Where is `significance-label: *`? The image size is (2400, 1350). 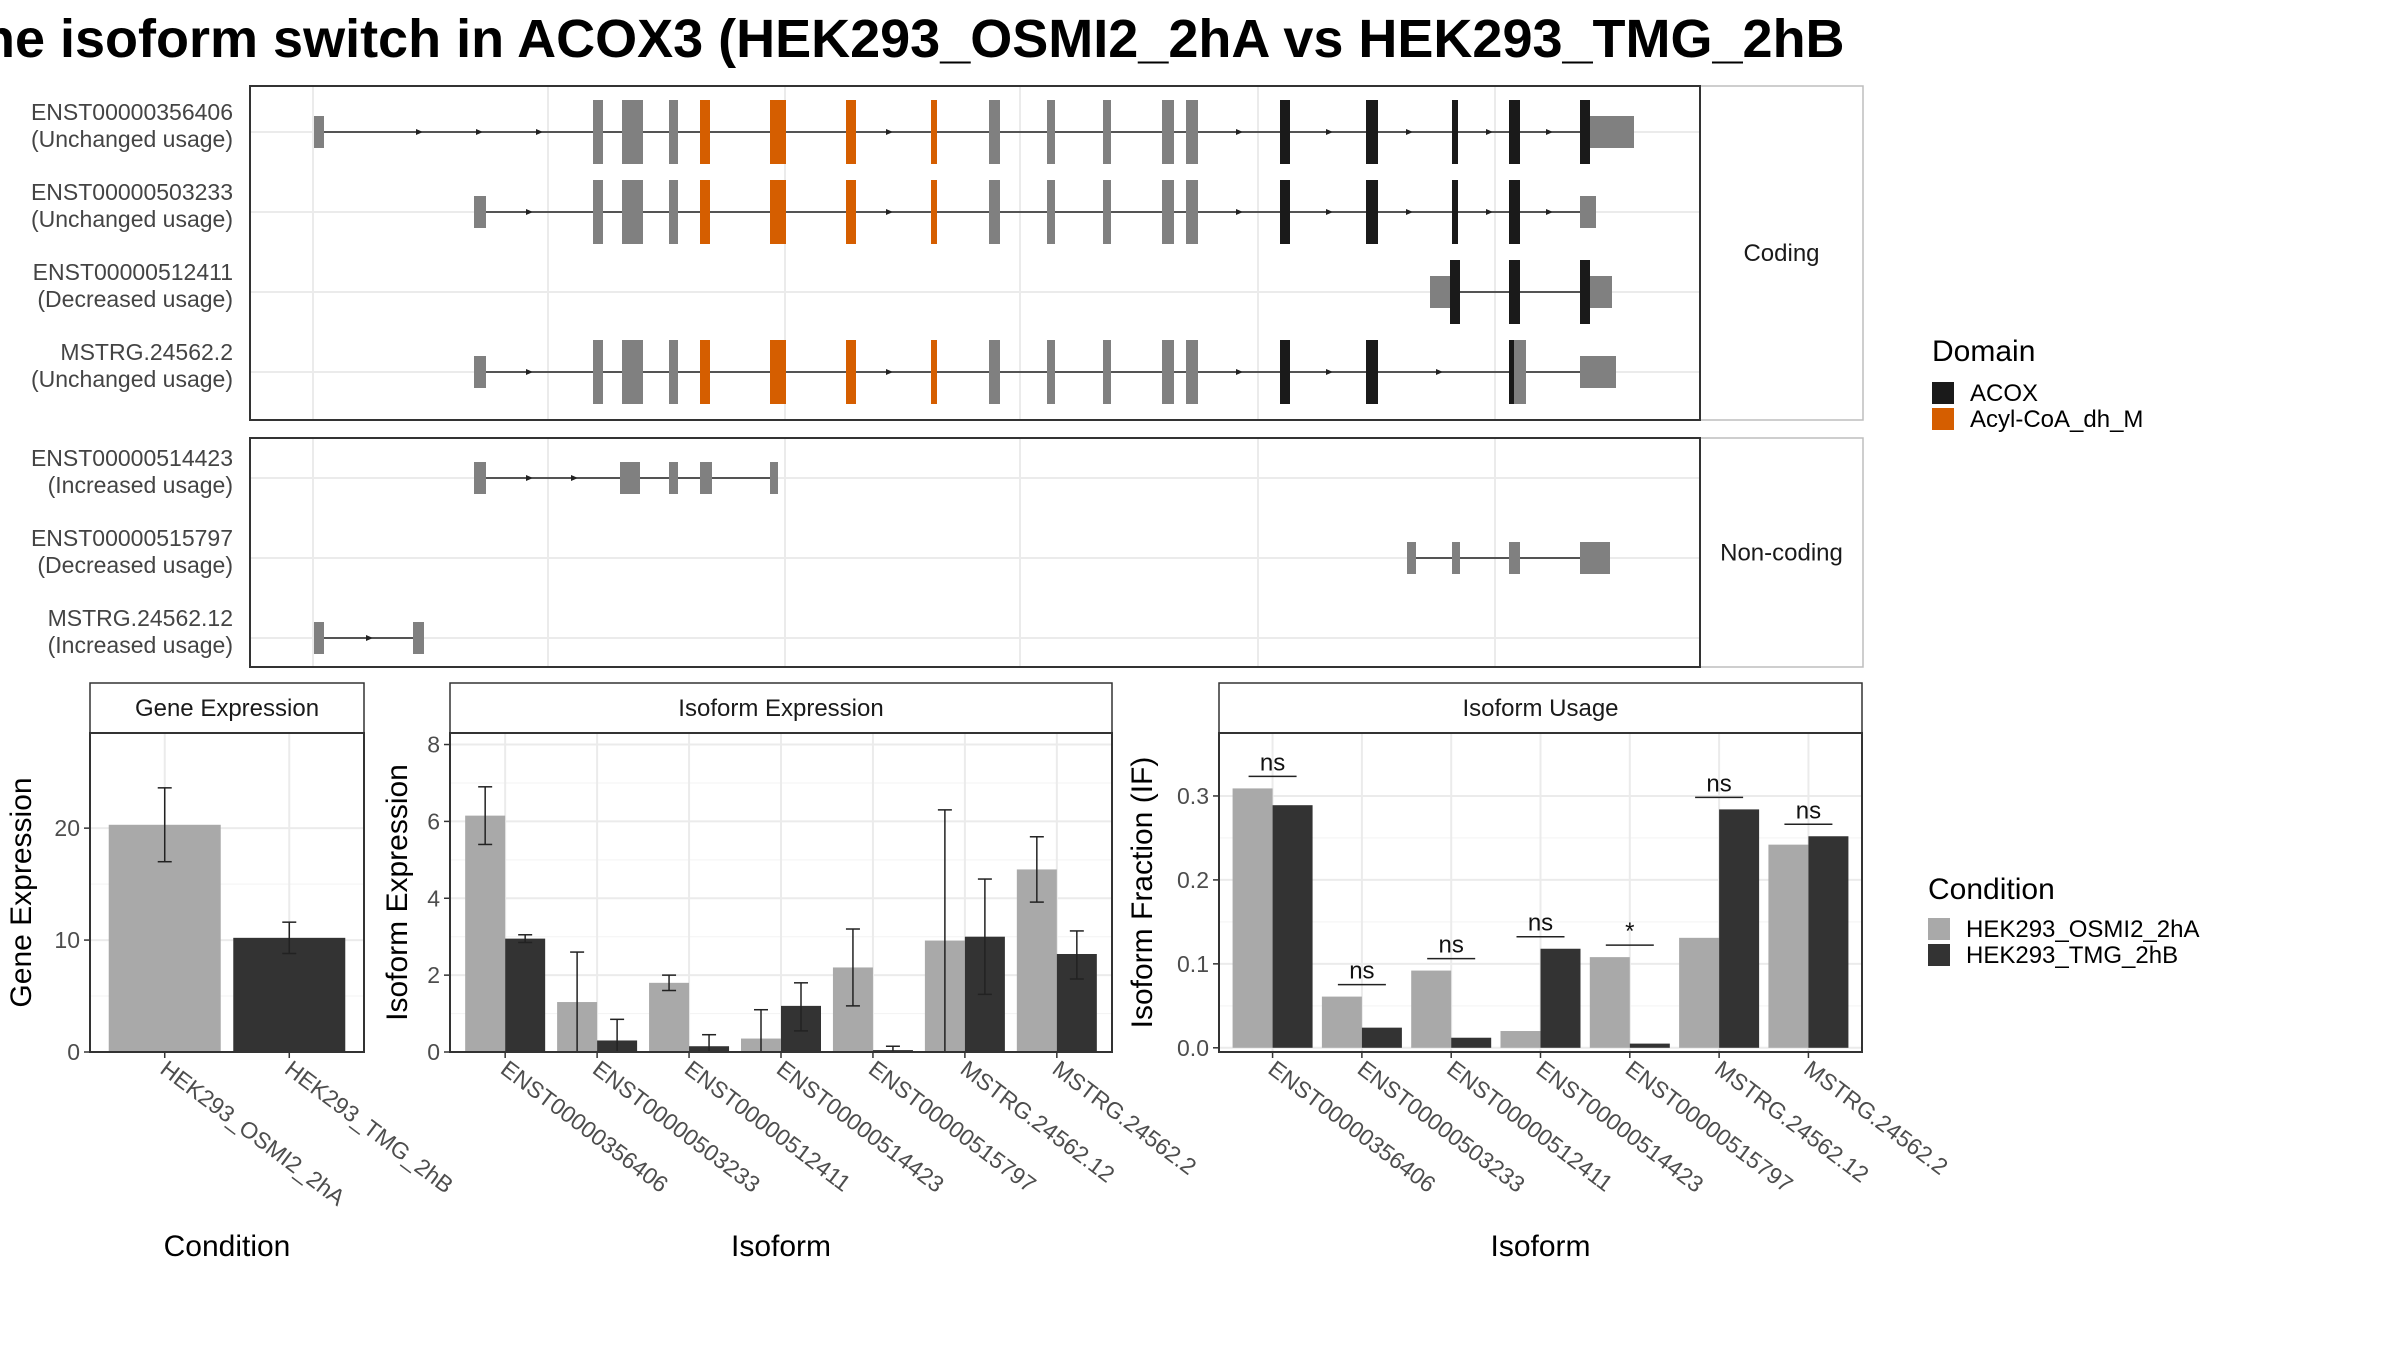
significance-label: * is located at coordinates (1629, 931).